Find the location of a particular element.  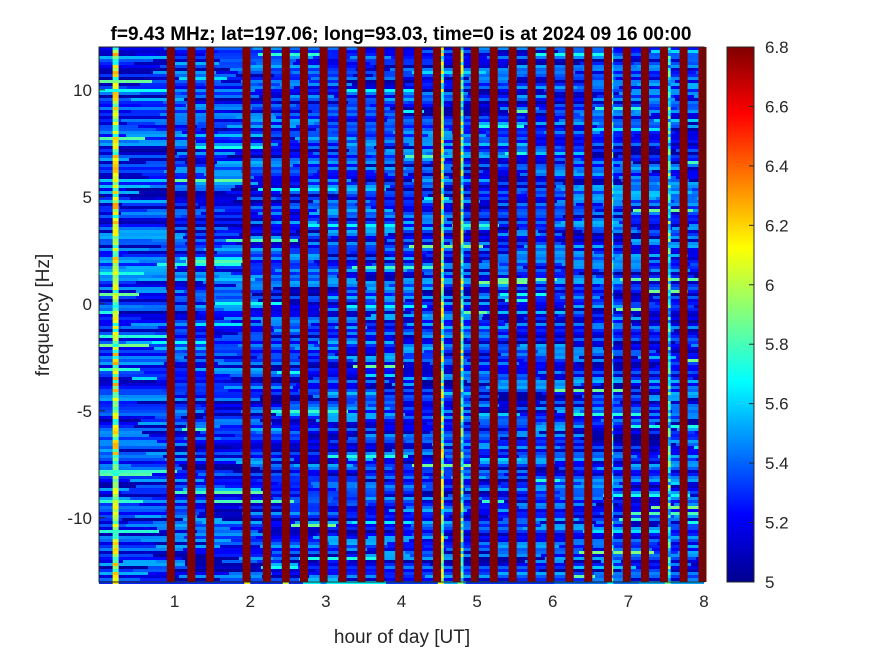

colorbar-tick-label: 6.6 is located at coordinates (777, 106).